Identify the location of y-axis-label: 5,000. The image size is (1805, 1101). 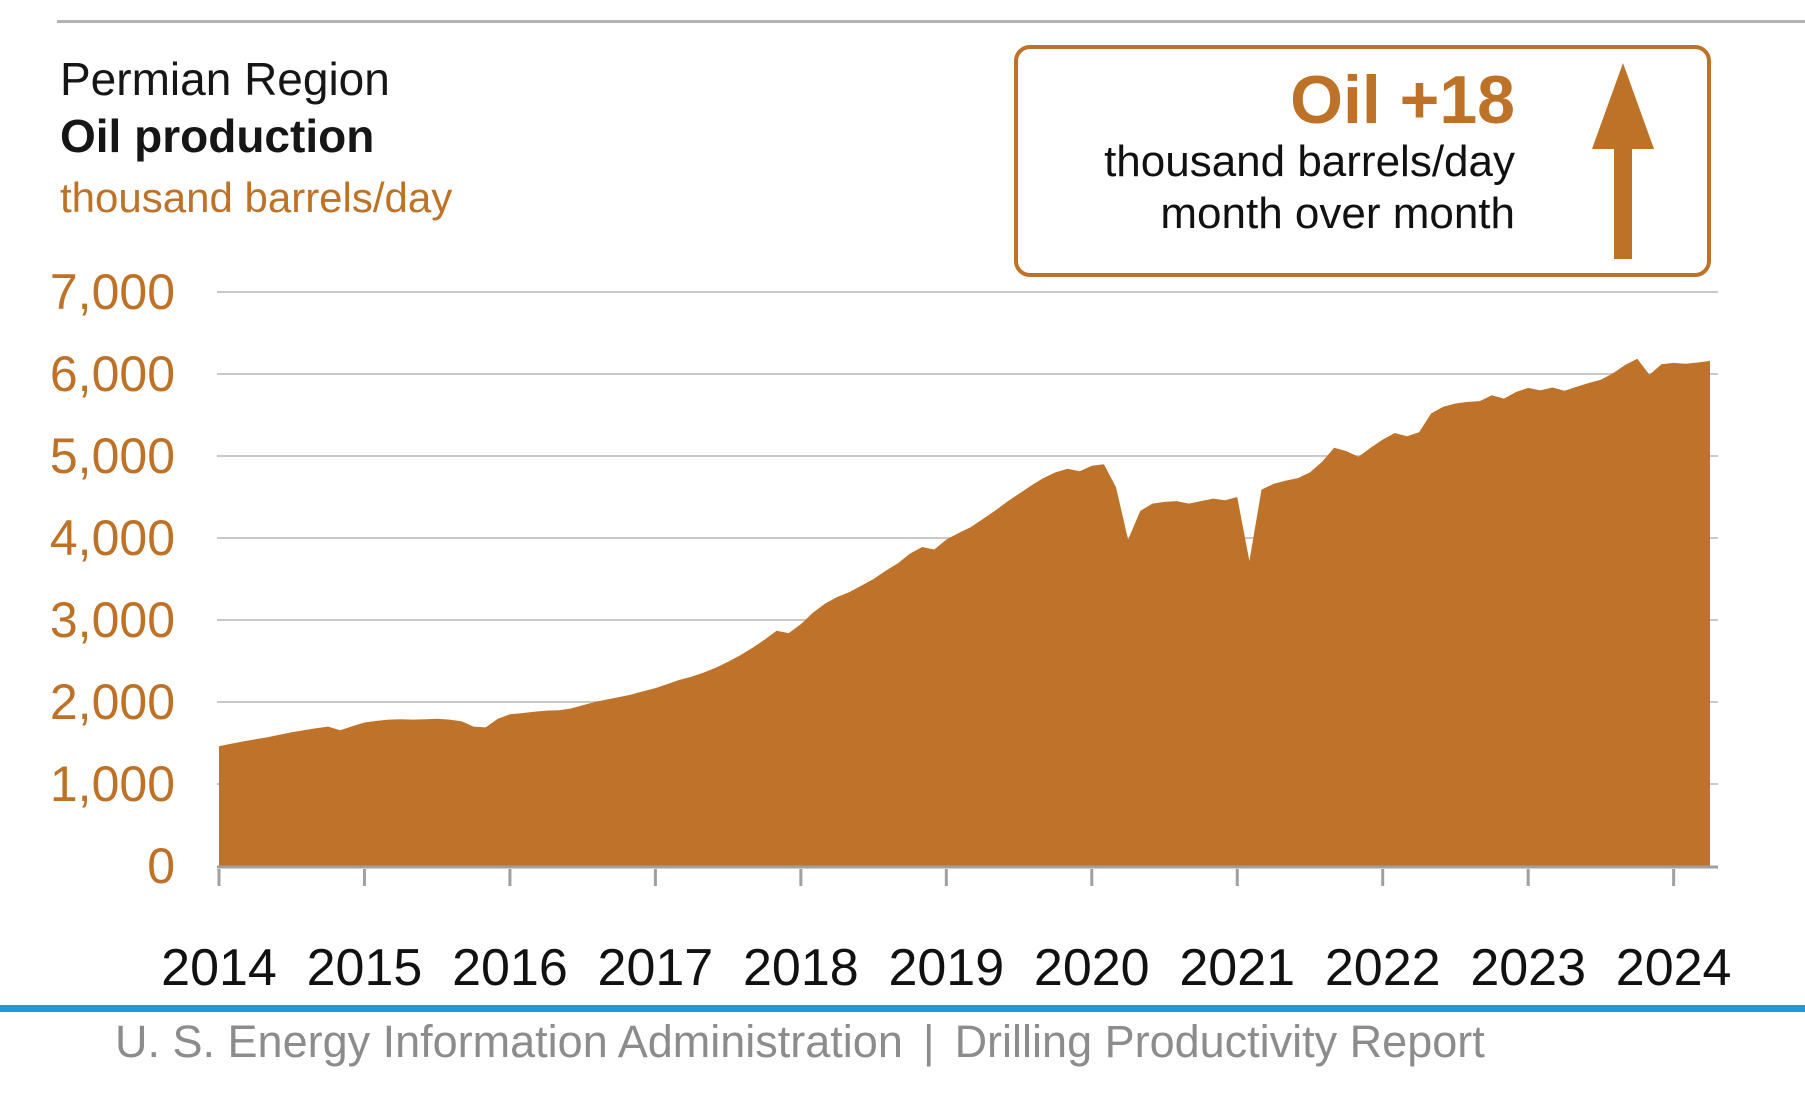
(112, 456).